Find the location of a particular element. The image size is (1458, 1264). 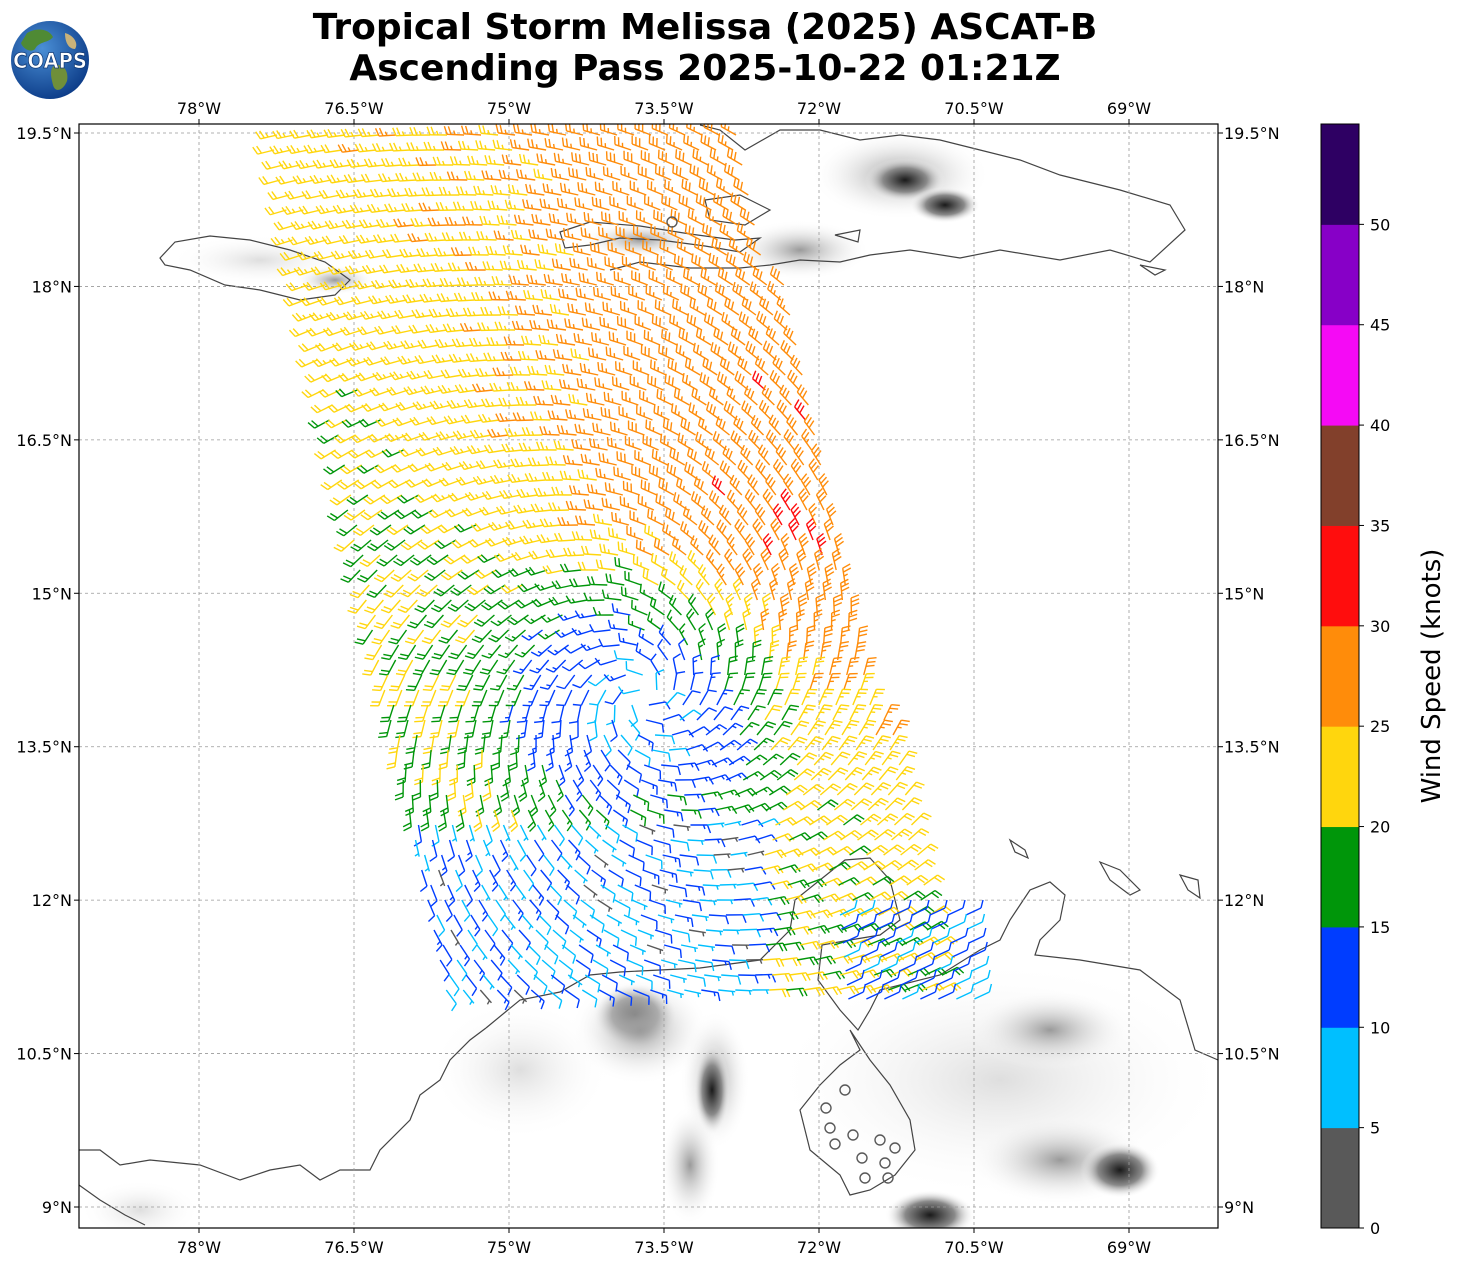

logo-text: COAPS is located at coordinates (50, 61).